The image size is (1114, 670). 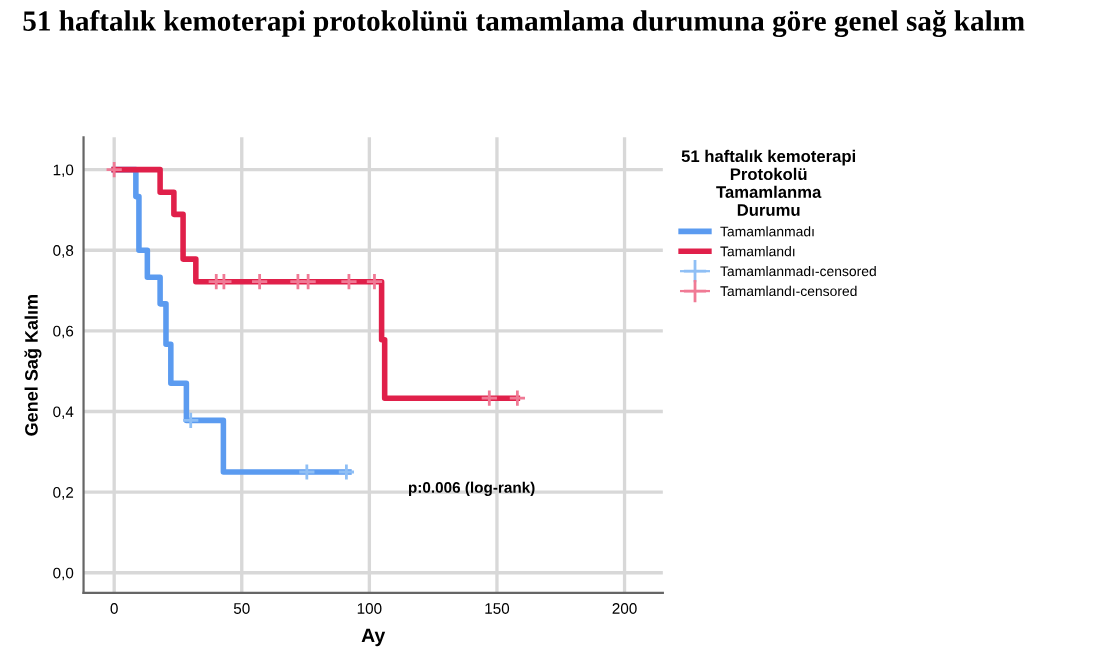 I want to click on legend-title: 51 haftalık kemoterapi Protokolü Tamamlanma Durumu, so click(x=768, y=182).